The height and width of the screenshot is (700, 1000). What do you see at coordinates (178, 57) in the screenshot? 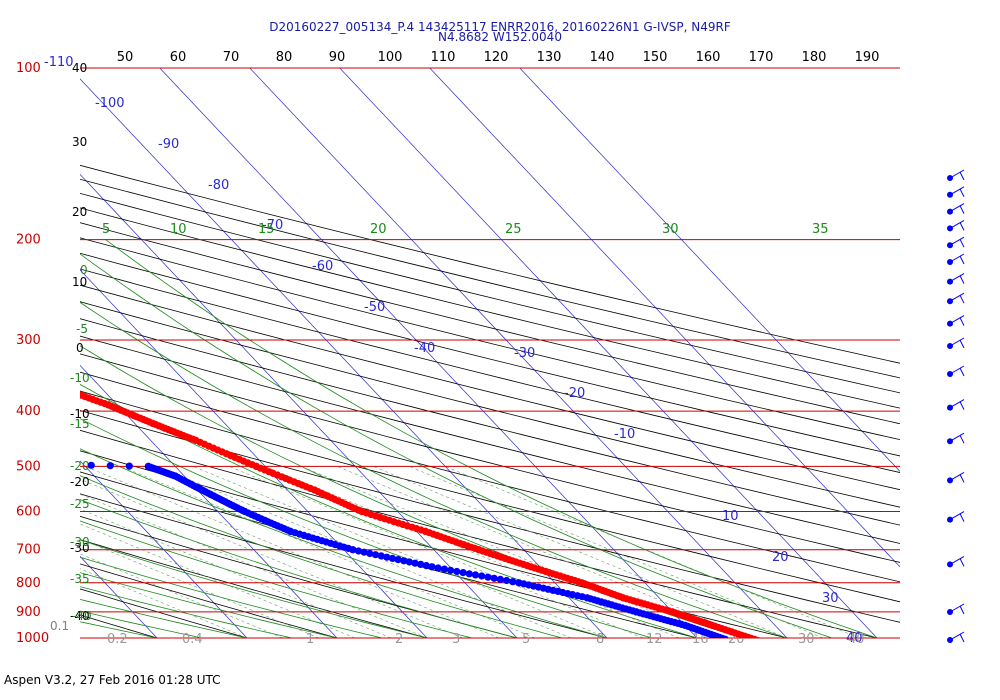
I see `top-tick-label: 60` at bounding box center [178, 57].